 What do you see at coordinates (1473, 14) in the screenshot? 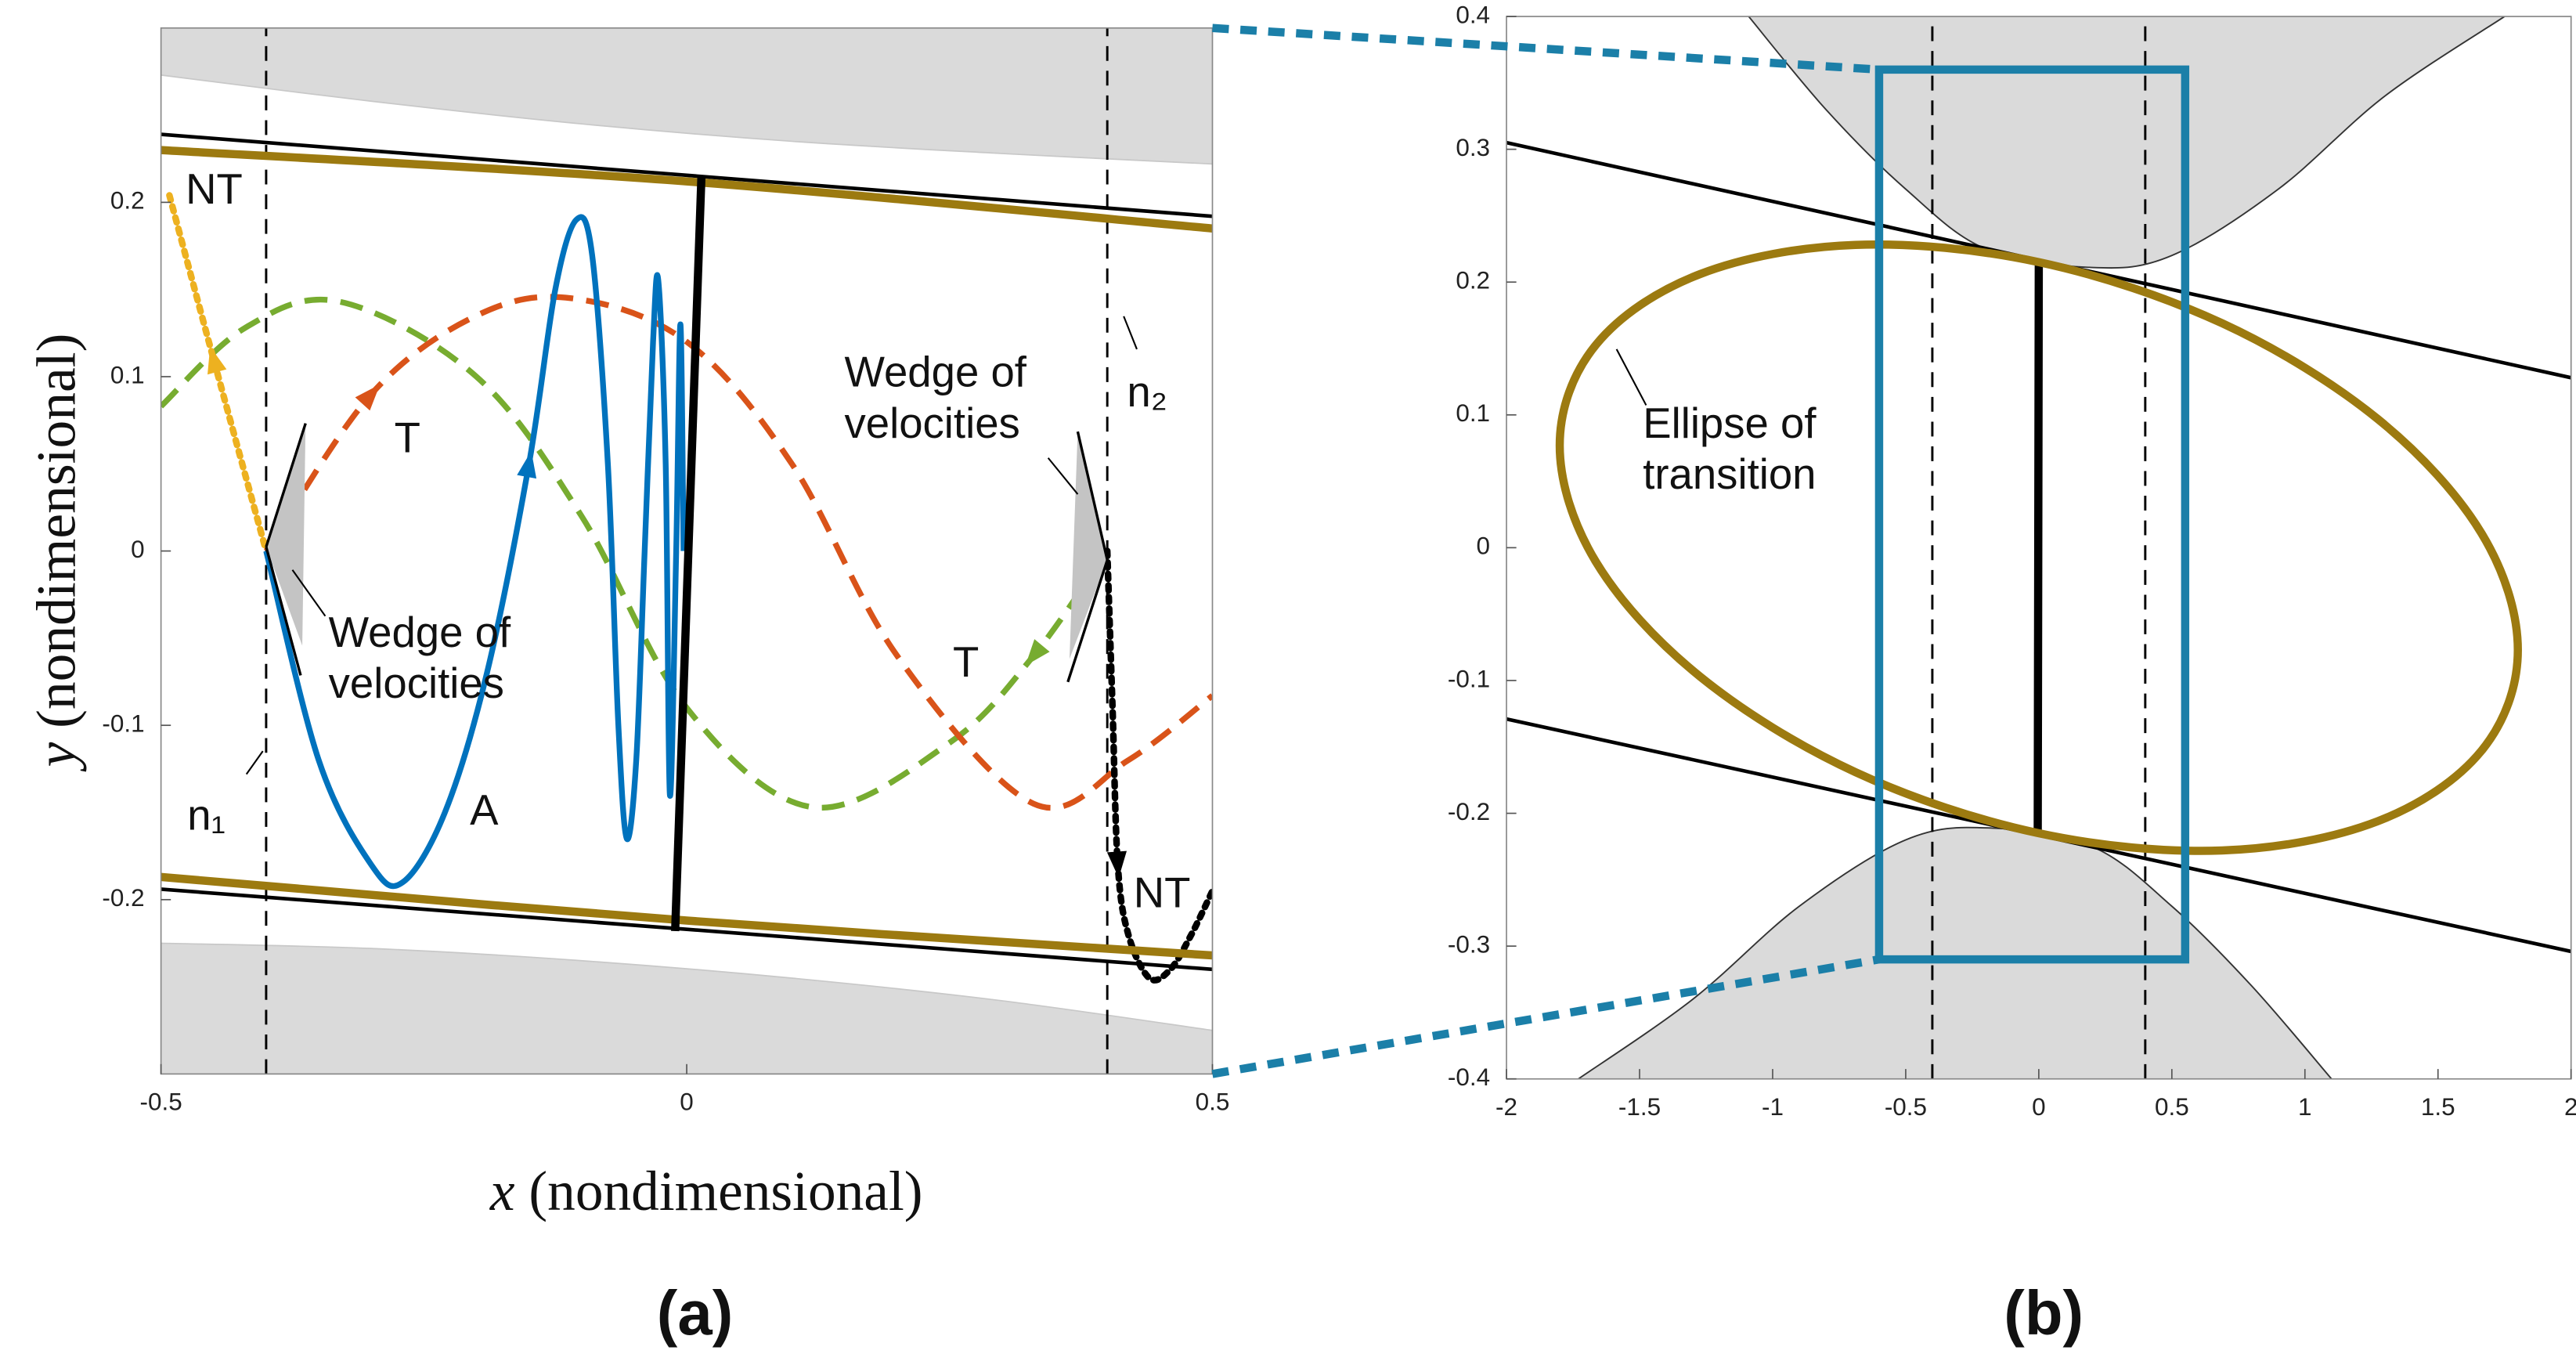
I see `y-tick-label: 0.4` at bounding box center [1473, 14].